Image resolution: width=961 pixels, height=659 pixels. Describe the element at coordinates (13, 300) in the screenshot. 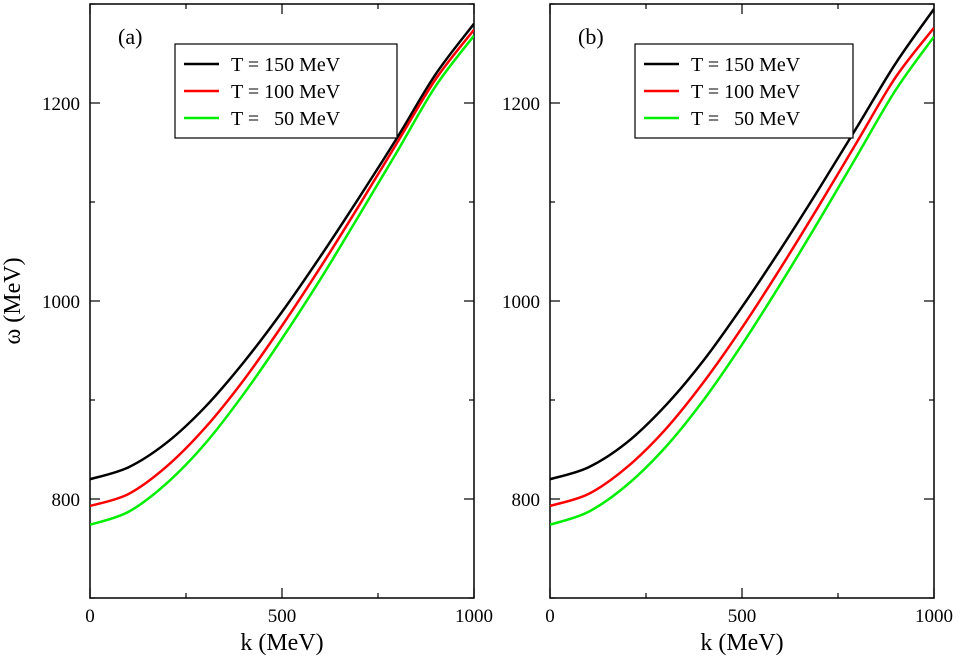

I see `y-axis-label: ω (MeV)` at that location.